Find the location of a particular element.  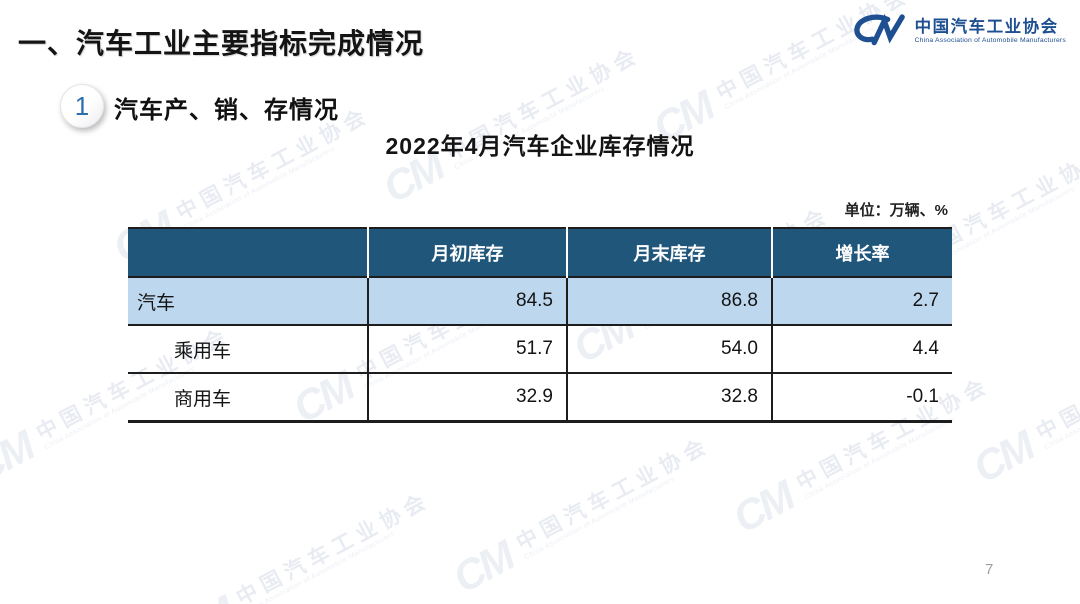

table-row: 汽车 84.5 86.8 2.7 is located at coordinates (540, 300).